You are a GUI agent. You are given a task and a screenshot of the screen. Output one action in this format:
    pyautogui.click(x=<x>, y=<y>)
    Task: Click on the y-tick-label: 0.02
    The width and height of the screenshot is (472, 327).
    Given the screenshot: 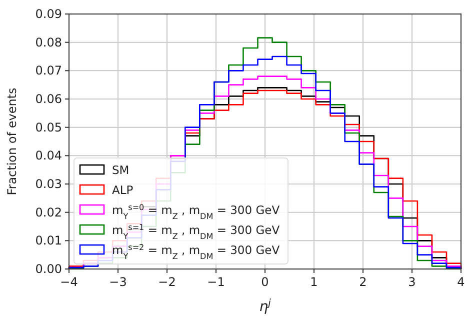 What is the action you would take?
    pyautogui.click(x=48, y=212)
    